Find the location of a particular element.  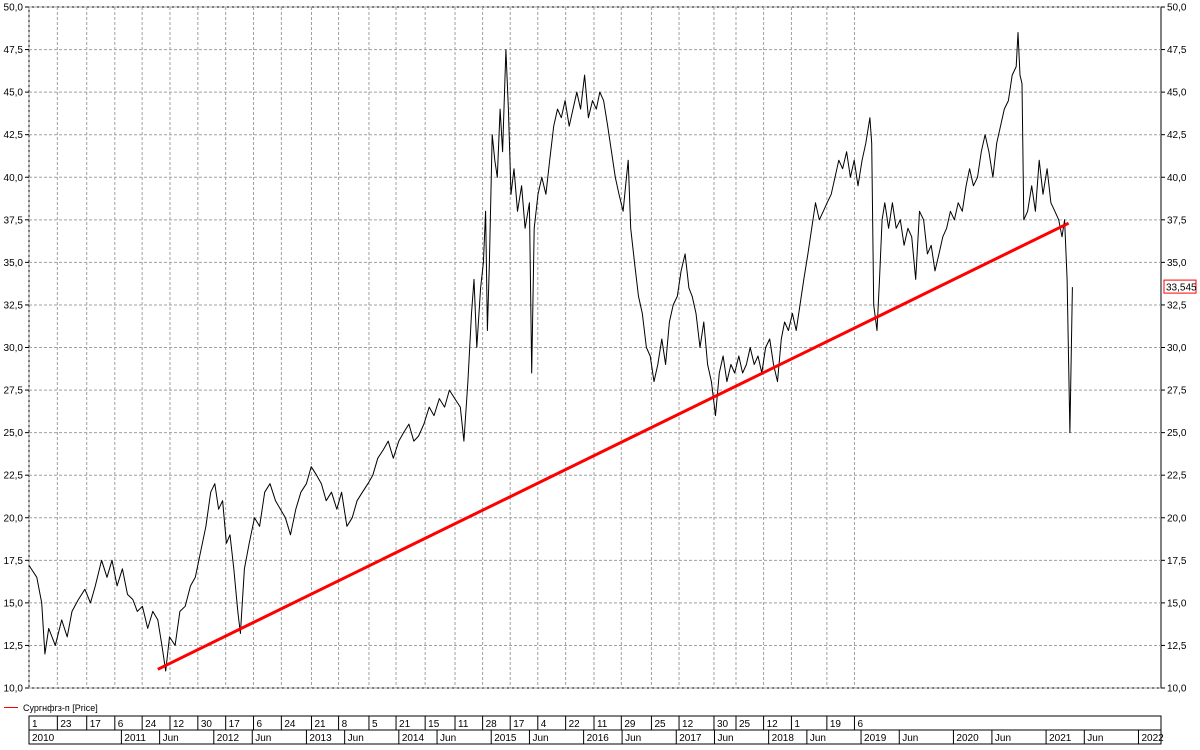

y-tick-label-left: 45,0 is located at coordinates (14, 93).